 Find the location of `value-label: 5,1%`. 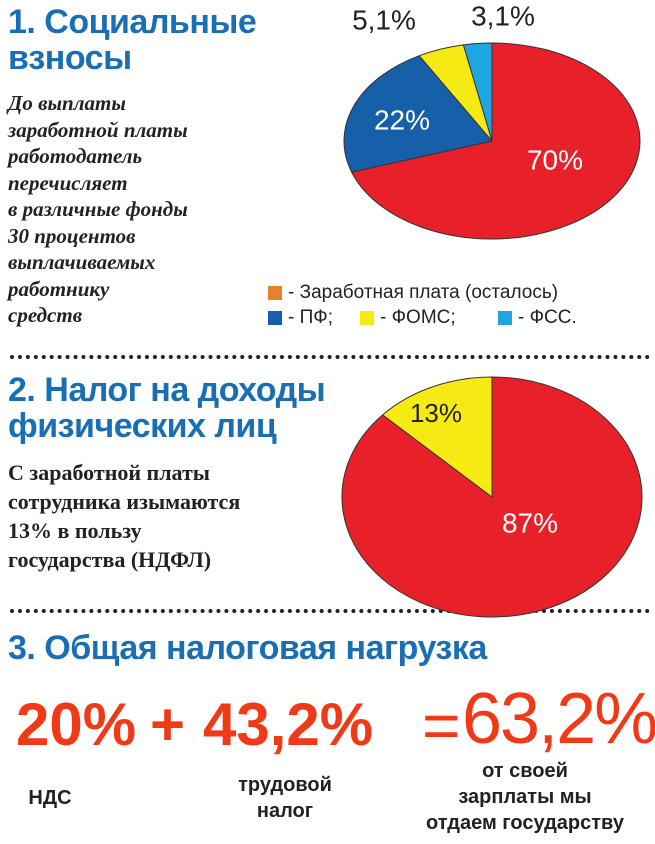

value-label: 5,1% is located at coordinates (384, 19).